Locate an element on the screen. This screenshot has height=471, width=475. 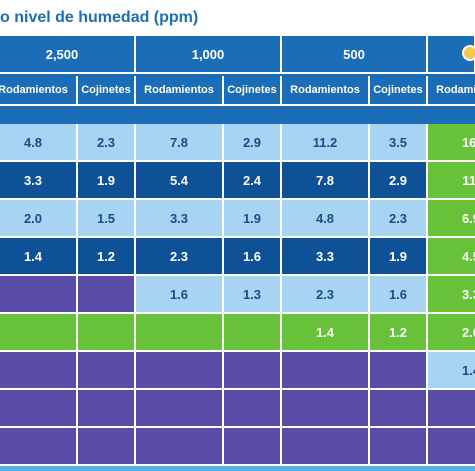
table-cell: 16. is located at coordinates (451, 143).